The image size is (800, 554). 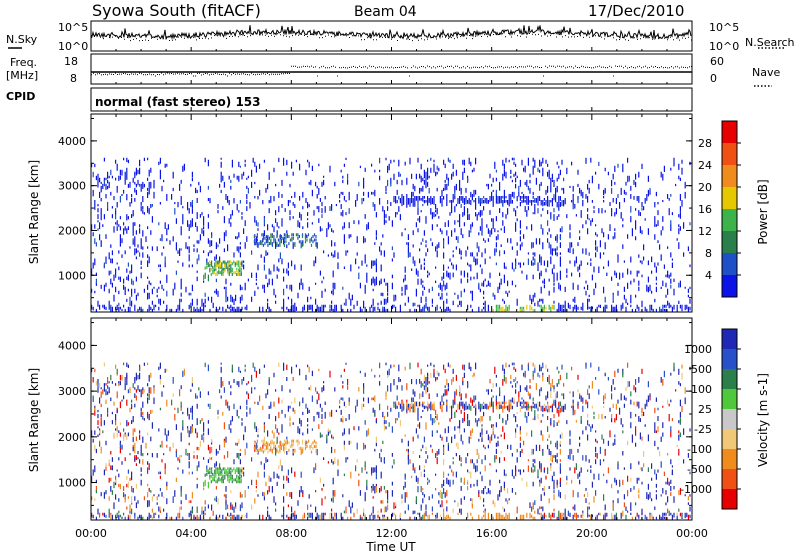 I want to click on nsearch-label: N.Search, so click(x=770, y=42).